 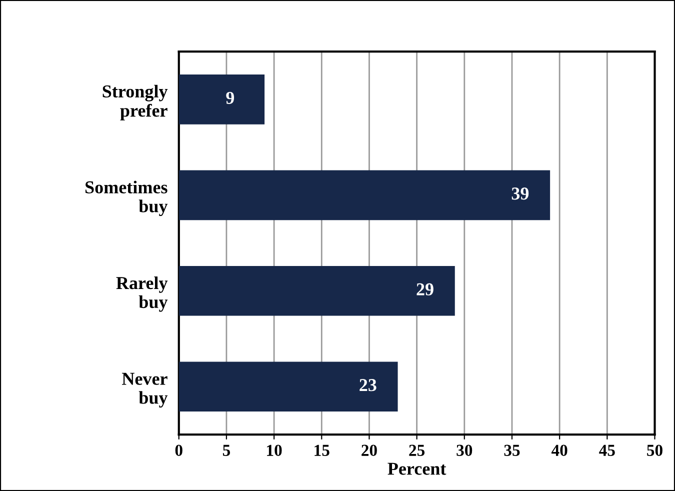 I want to click on x-tick-label: 0, so click(x=178, y=450).